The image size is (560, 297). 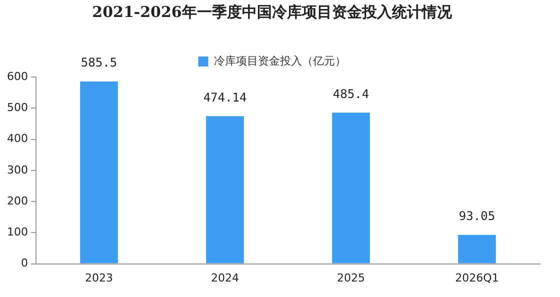 I want to click on y-tick-label: 100, so click(x=17, y=232).